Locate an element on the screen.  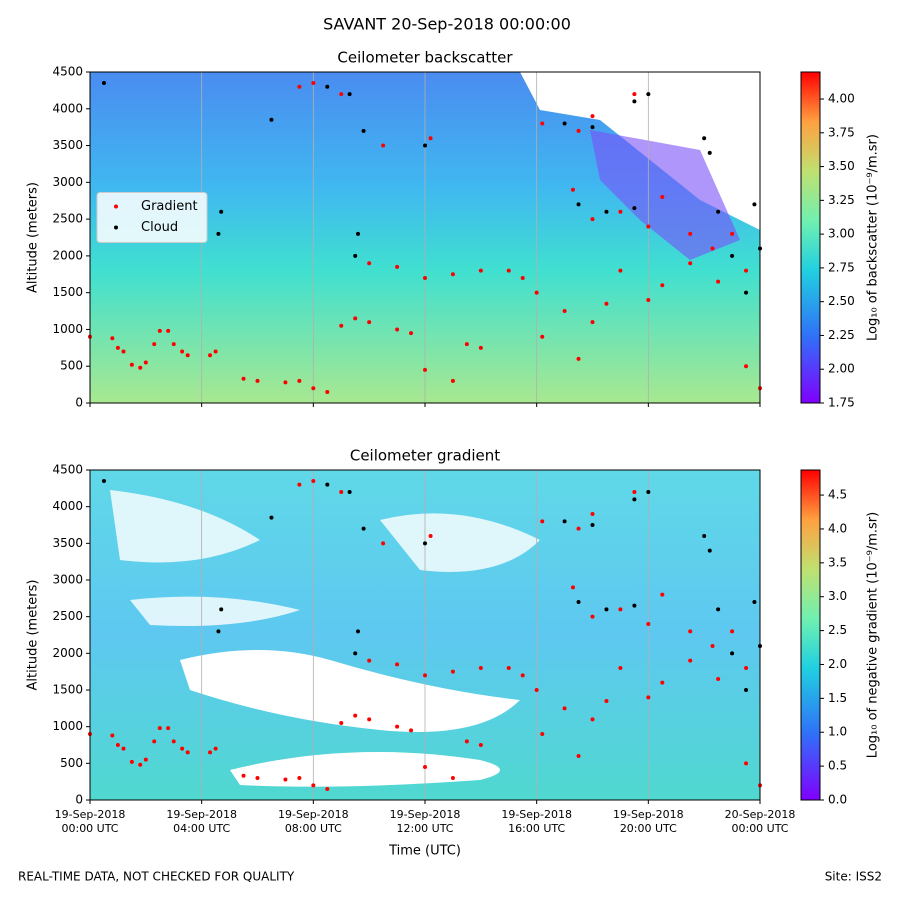
colorbar-tick-label: 4.0 is located at coordinates (837, 528).